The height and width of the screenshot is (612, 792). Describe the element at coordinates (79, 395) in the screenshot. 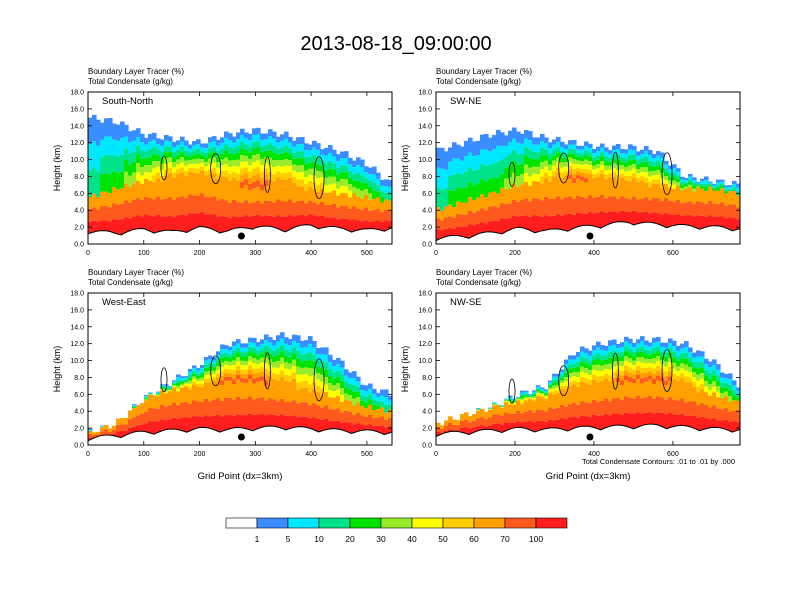

I see `y-tick-label: 6.0` at that location.